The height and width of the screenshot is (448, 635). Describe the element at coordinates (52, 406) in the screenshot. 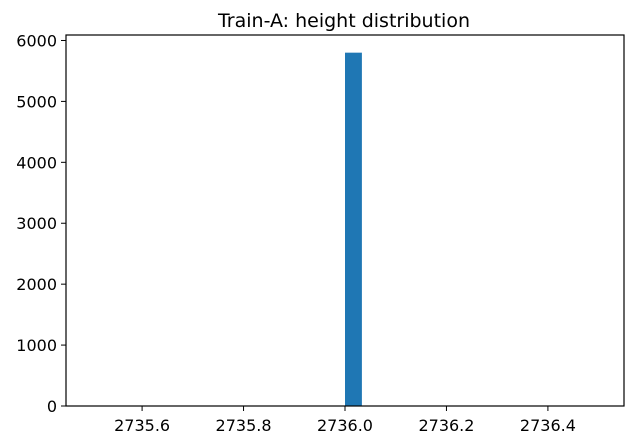

I see `y-tick-label: 0` at that location.